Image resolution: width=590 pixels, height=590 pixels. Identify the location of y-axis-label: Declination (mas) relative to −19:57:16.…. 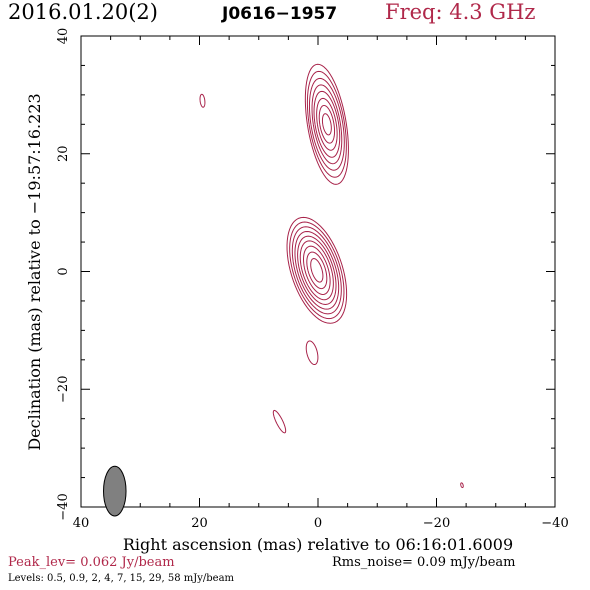
(34, 271).